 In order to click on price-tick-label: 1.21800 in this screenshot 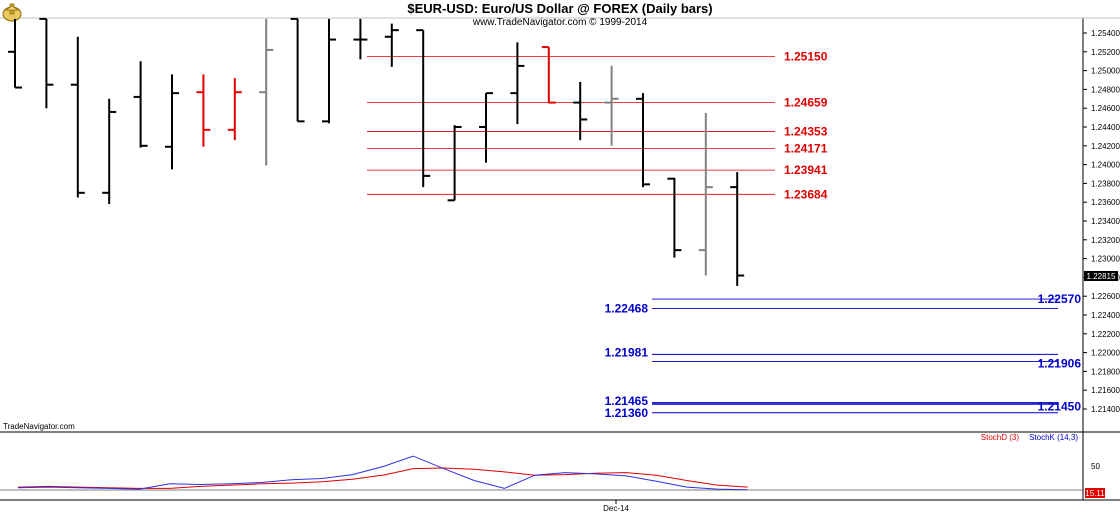, I will do `click(1105, 371)`.